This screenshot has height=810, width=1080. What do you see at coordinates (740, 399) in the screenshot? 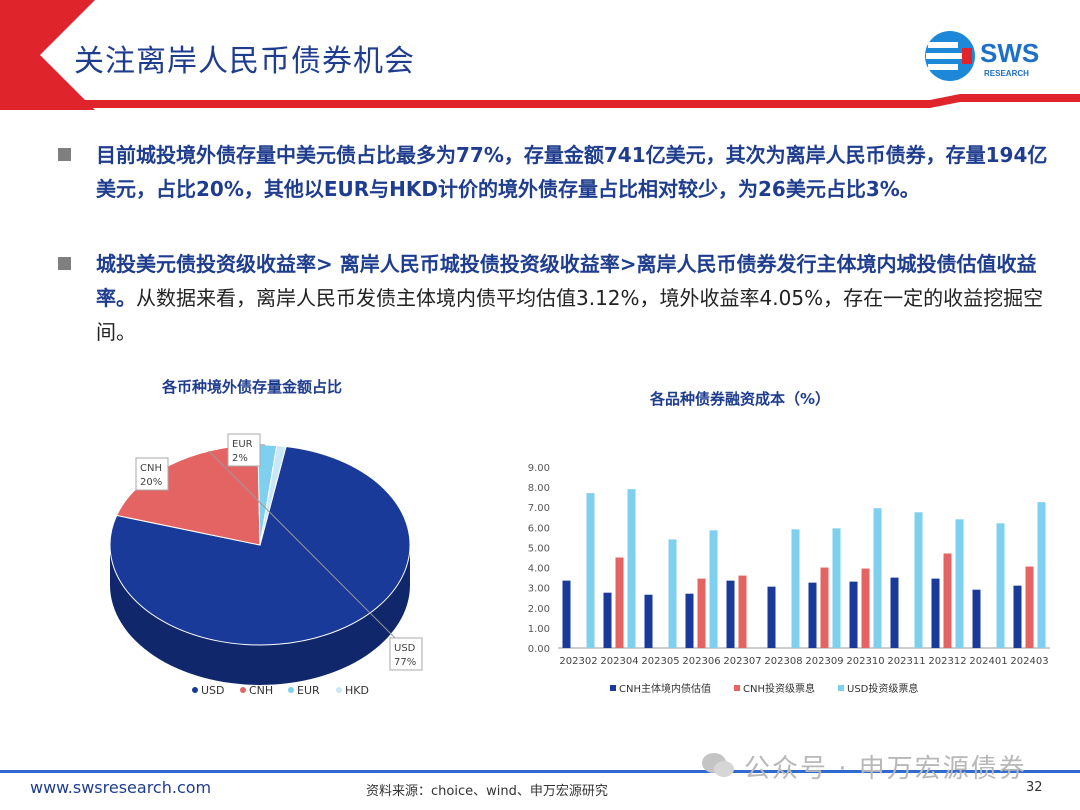
I see `bar-chart-title: 各品种债券融资成本（%）` at bounding box center [740, 399].